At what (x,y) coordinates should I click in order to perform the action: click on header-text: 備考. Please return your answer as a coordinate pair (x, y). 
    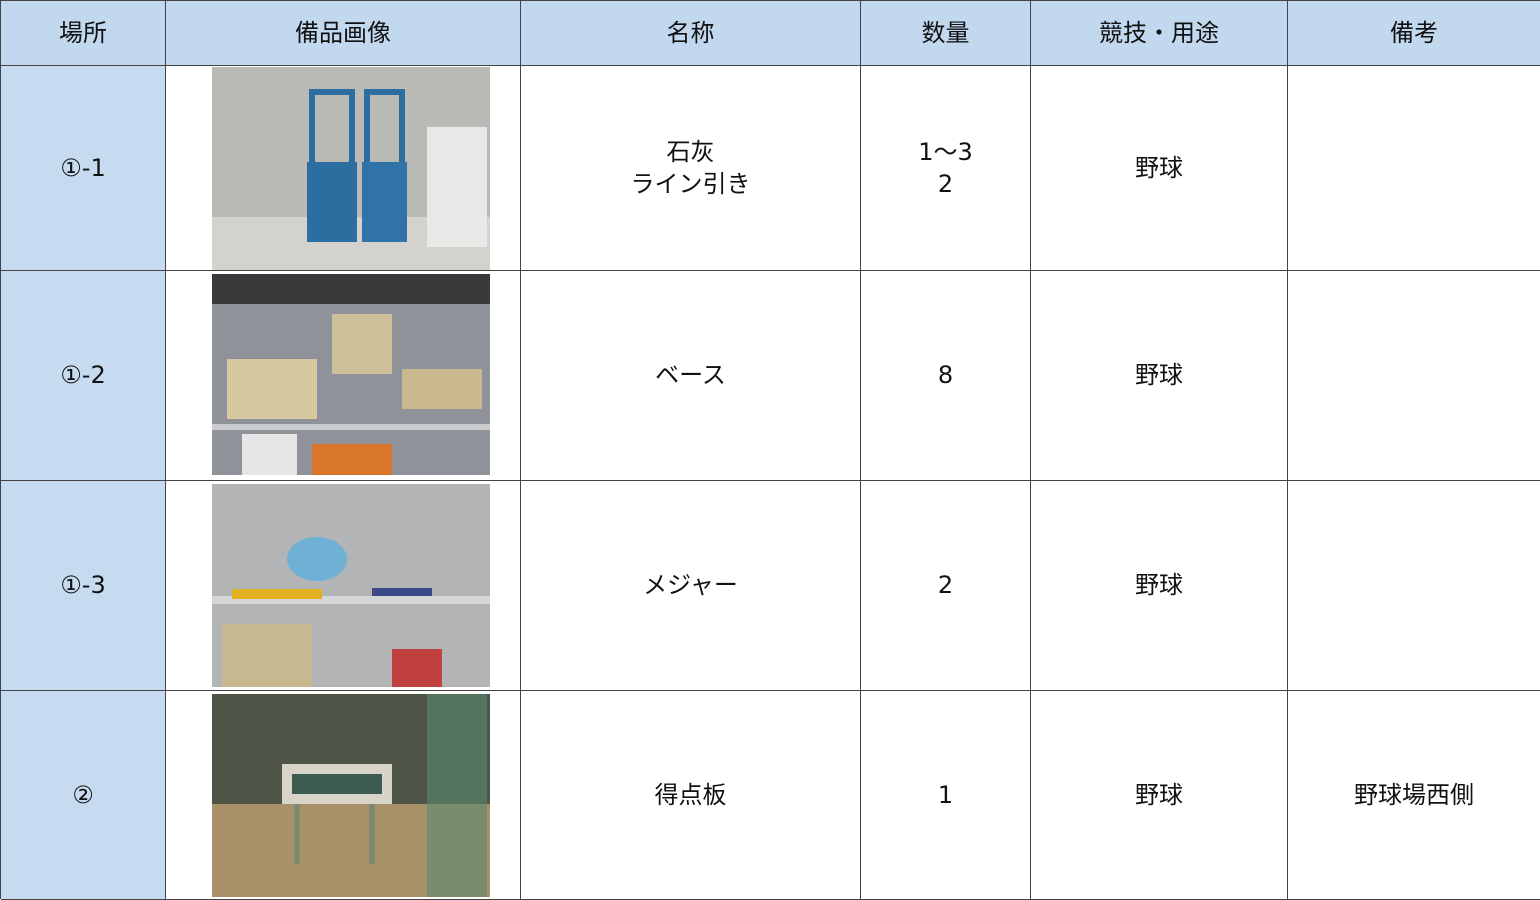
    Looking at the image, I should click on (1414, 32).